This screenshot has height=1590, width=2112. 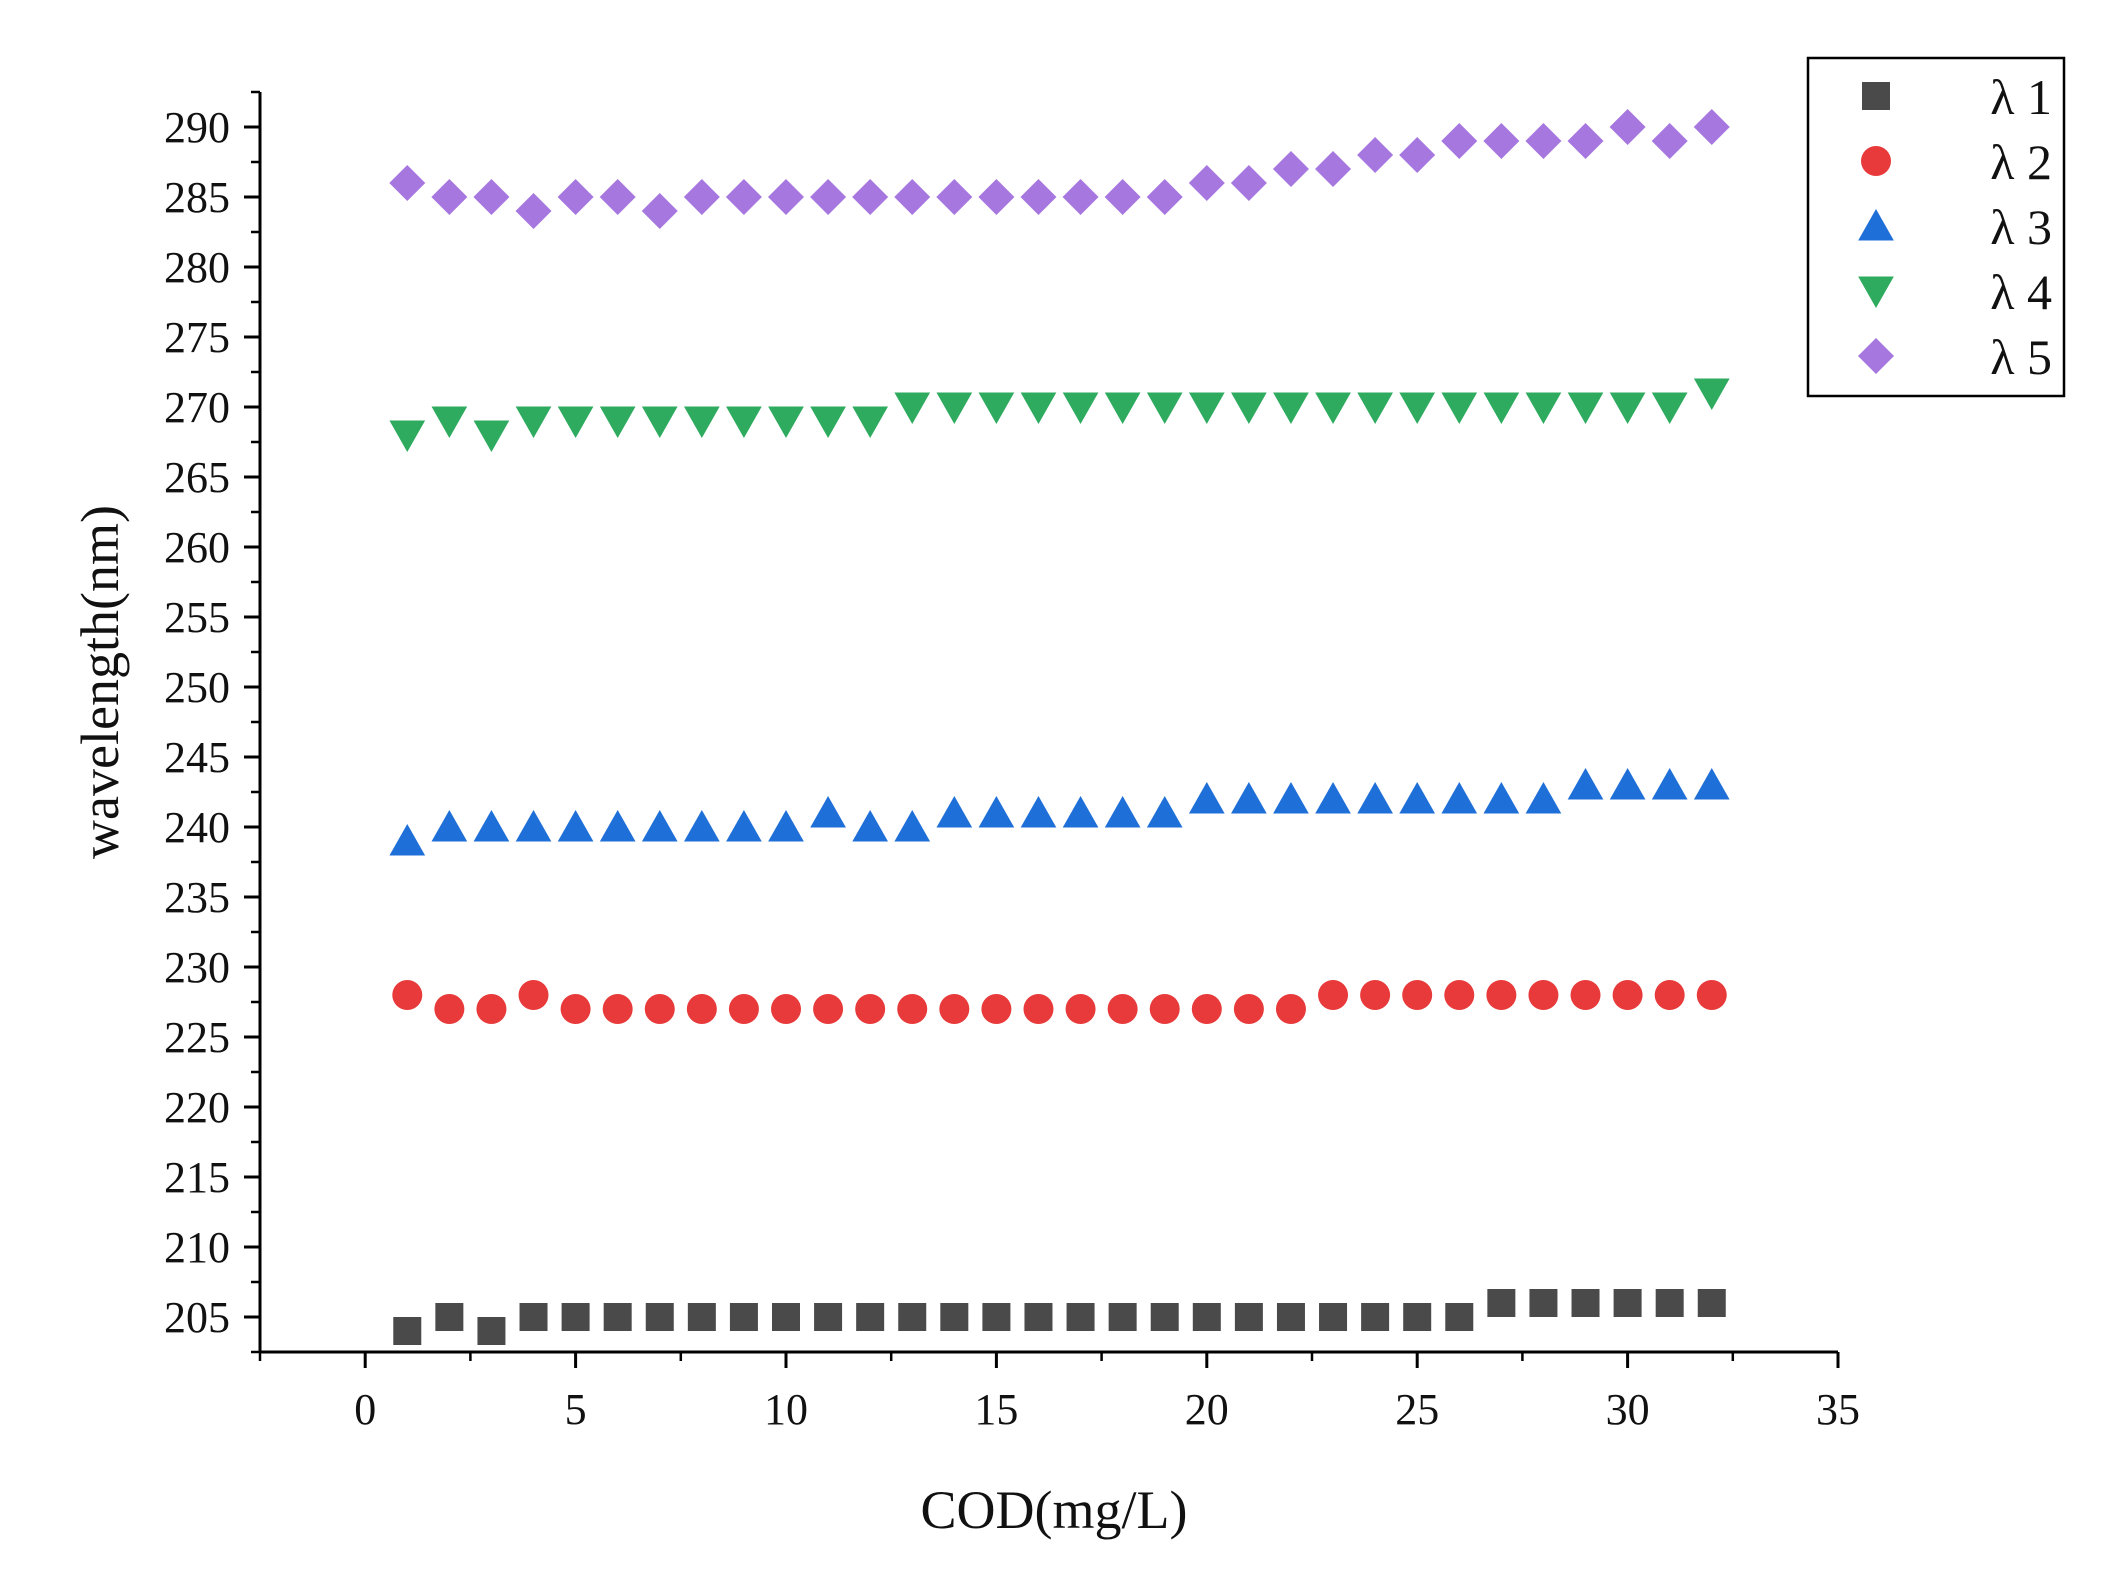 What do you see at coordinates (197, 197) in the screenshot?
I see `y-tick-label: 285` at bounding box center [197, 197].